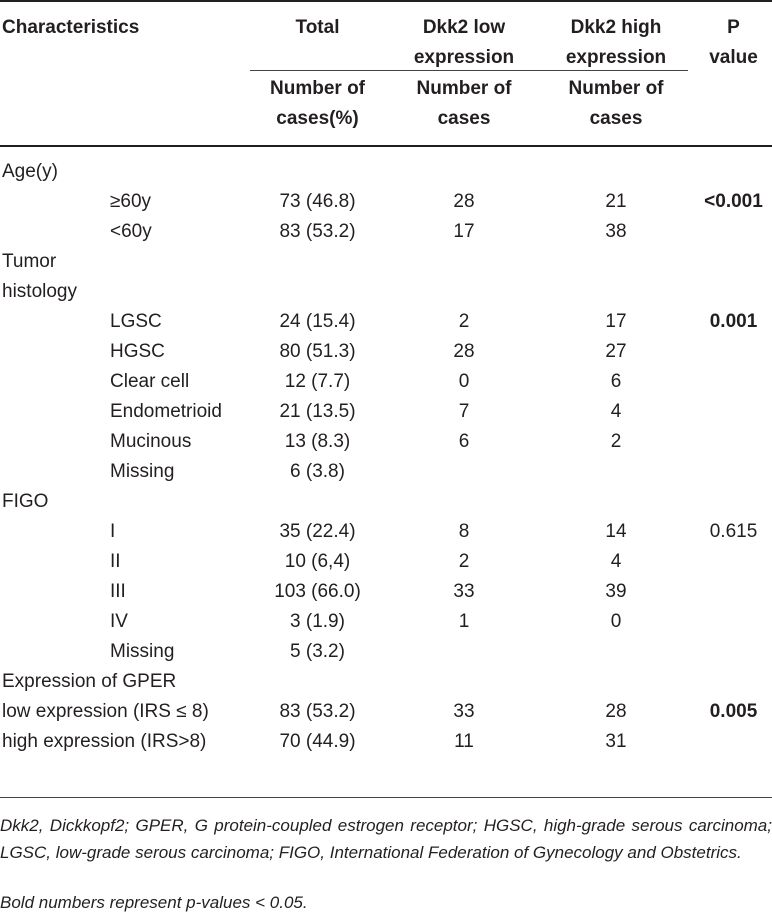 The image size is (772, 917). What do you see at coordinates (25, 501) in the screenshot?
I see `section-label: FIGO` at bounding box center [25, 501].